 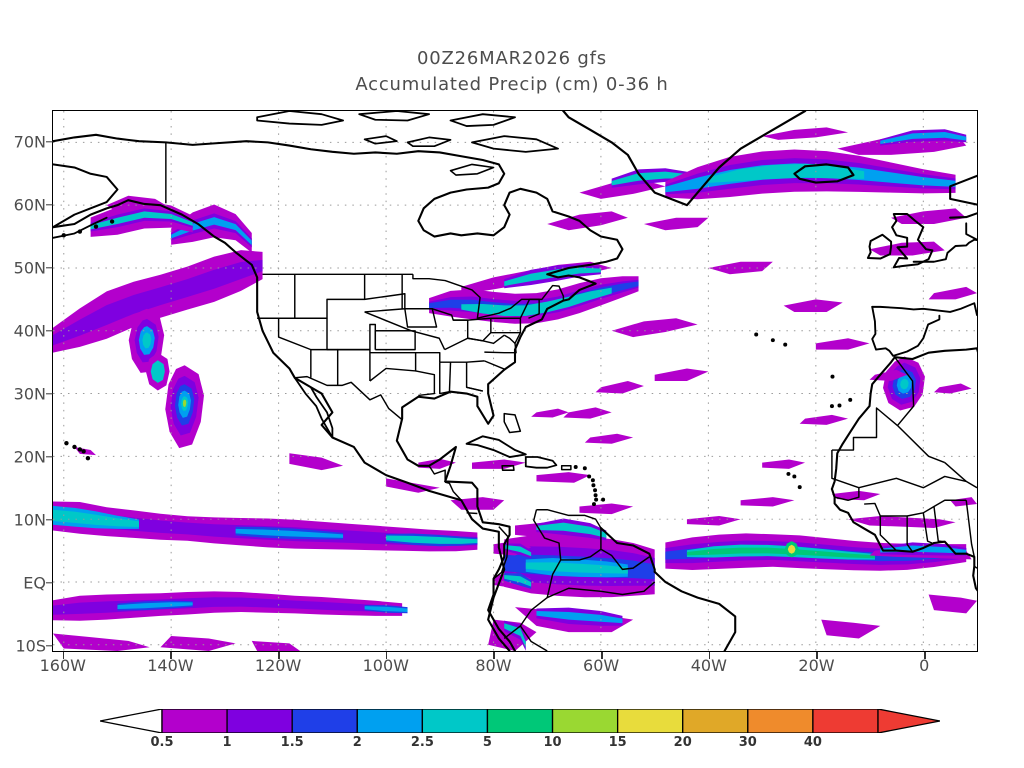 What do you see at coordinates (601, 665) in the screenshot?
I see `longitude-tick-label: 60W` at bounding box center [601, 665].